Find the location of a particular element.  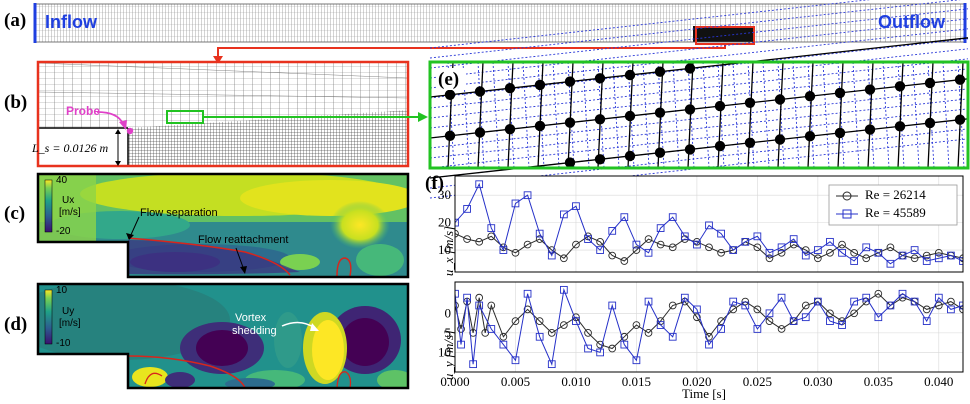

x-tick-label: 0.020 is located at coordinates (696, 381).